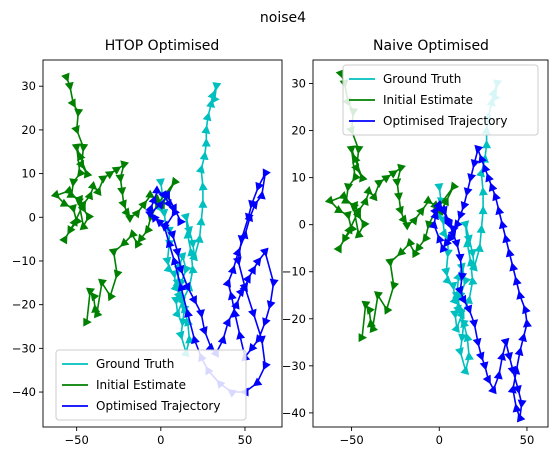 The height and width of the screenshot is (461, 555). Describe the element at coordinates (77, 440) in the screenshot. I see `x-tick-label: −50` at that location.